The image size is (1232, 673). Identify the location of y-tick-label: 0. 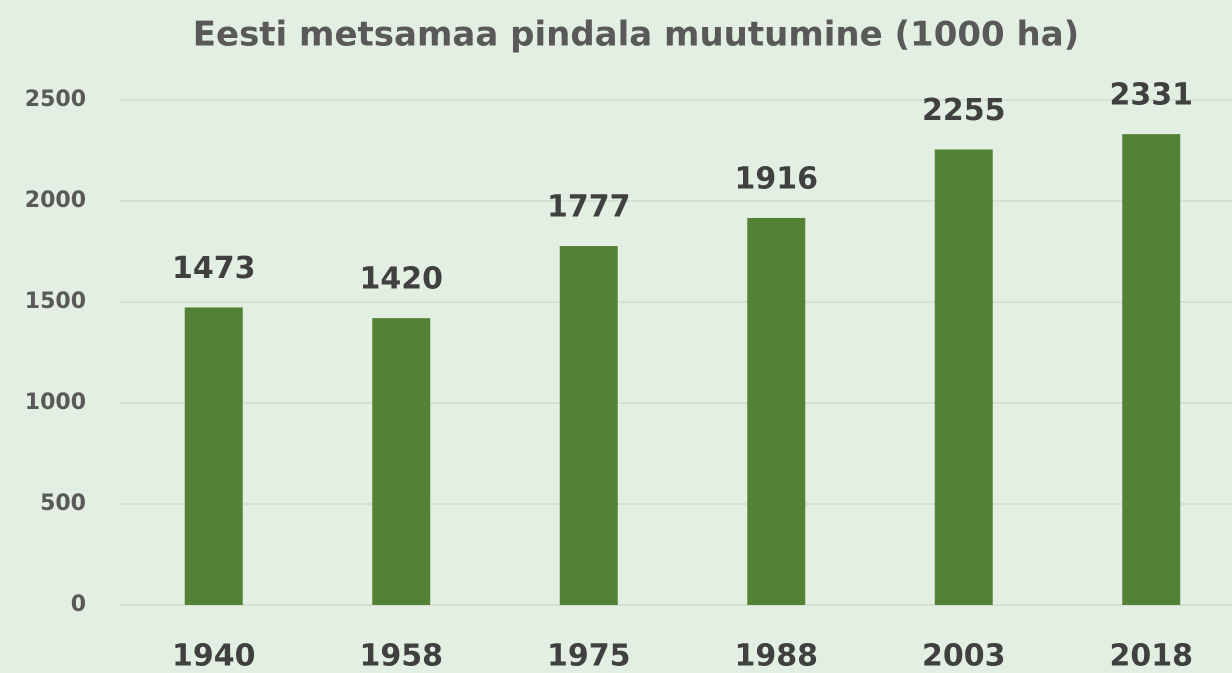
(78, 604).